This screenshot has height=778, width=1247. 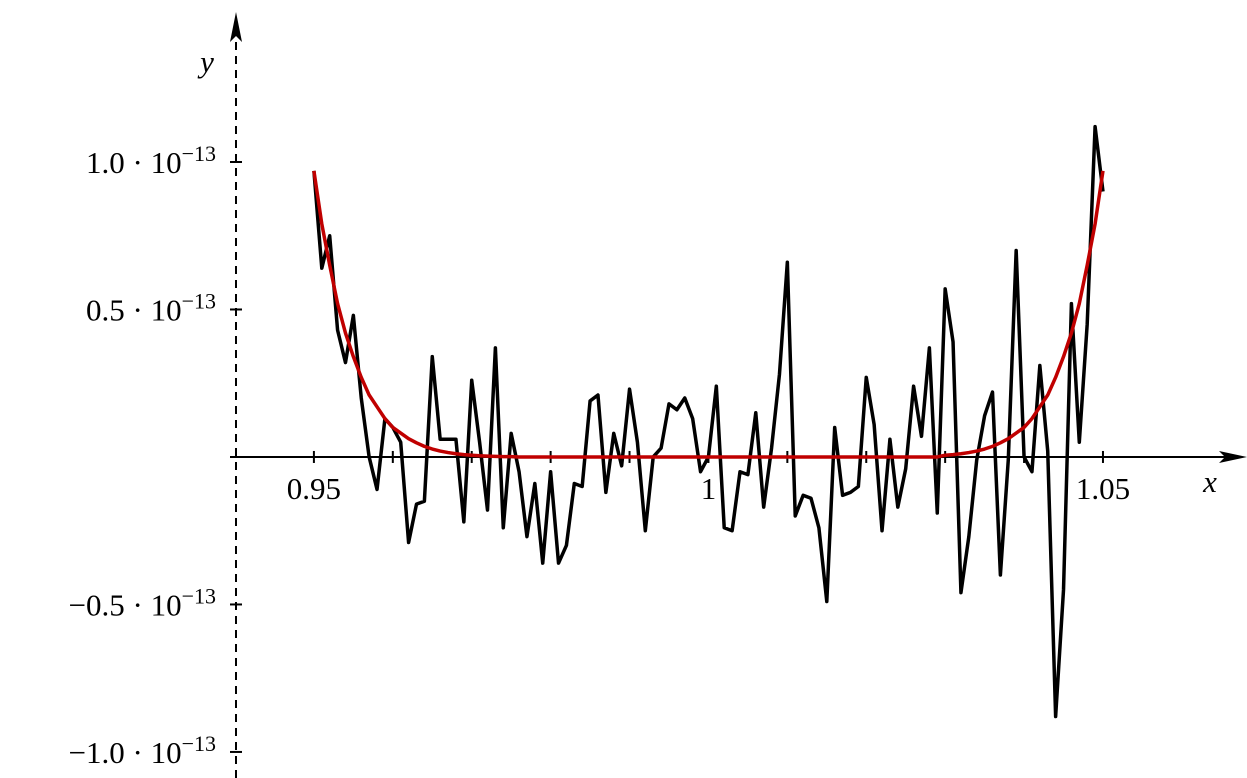 What do you see at coordinates (709, 488) in the screenshot?
I see `x-tick-label: 1` at bounding box center [709, 488].